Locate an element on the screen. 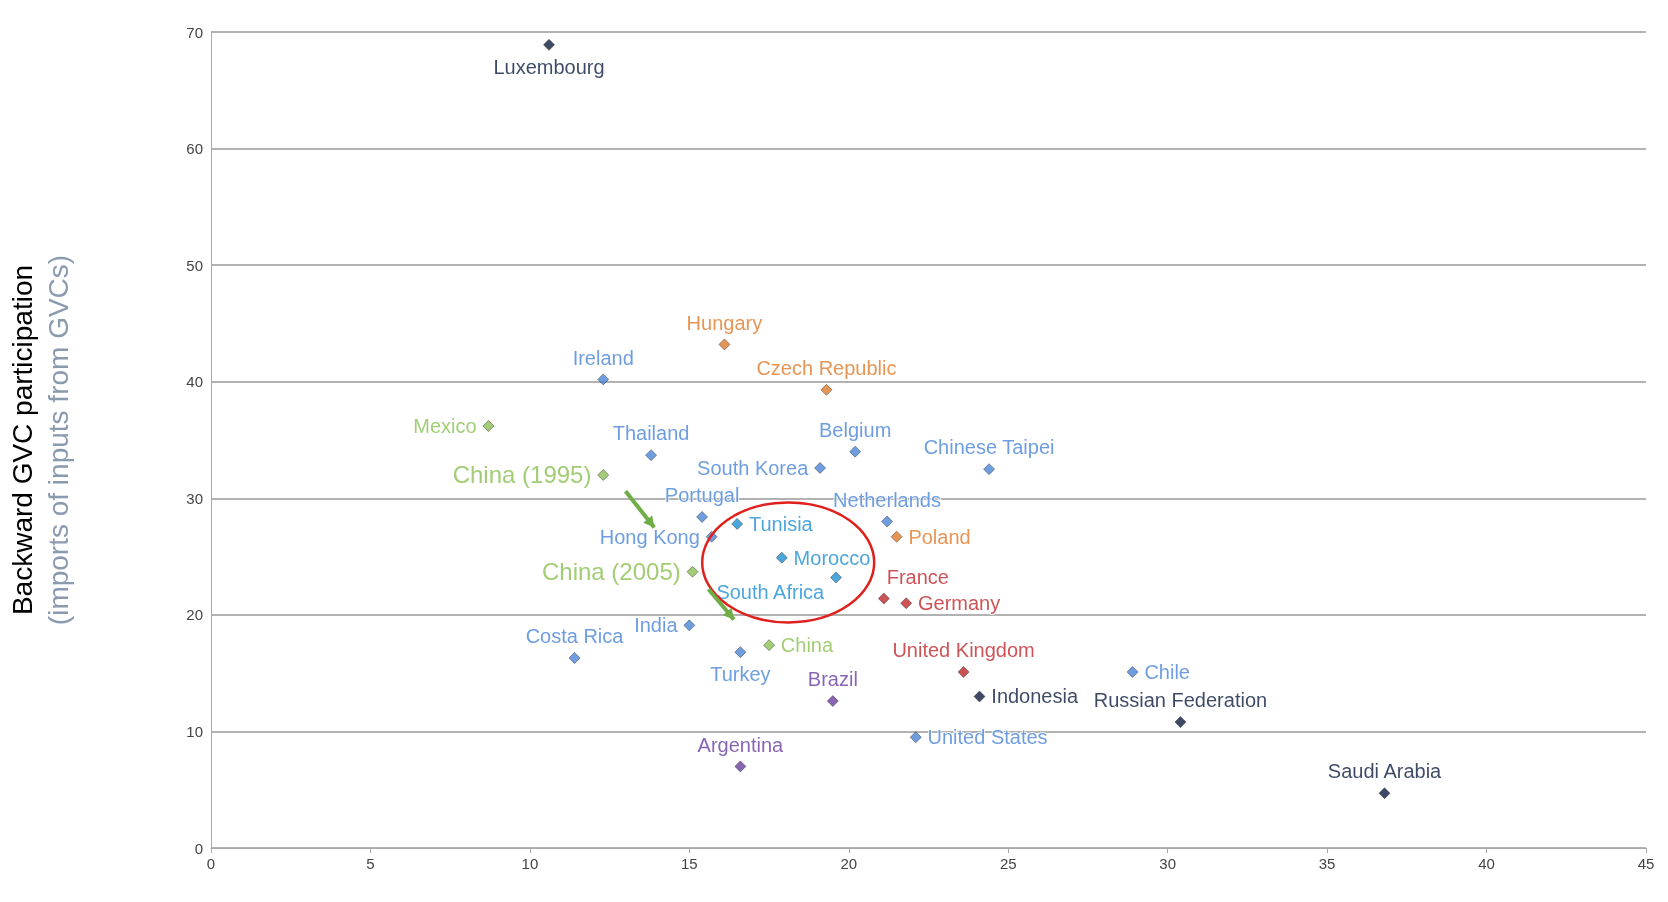  series-label: Saudi Arabia is located at coordinates (1385, 771).